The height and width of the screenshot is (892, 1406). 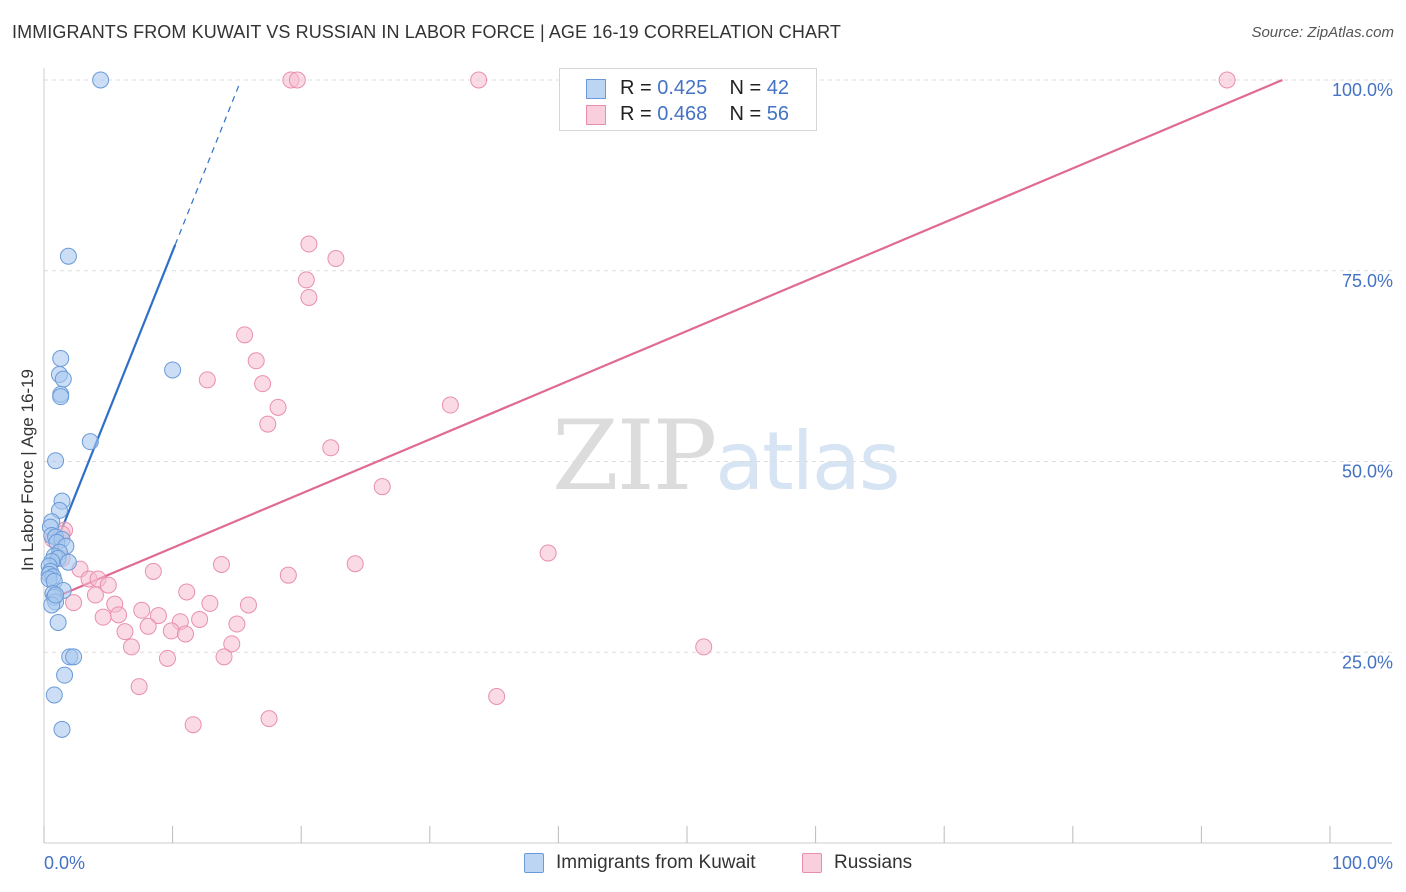 I want to click on x-tick-label: 100.0%, so click(x=1362, y=863).